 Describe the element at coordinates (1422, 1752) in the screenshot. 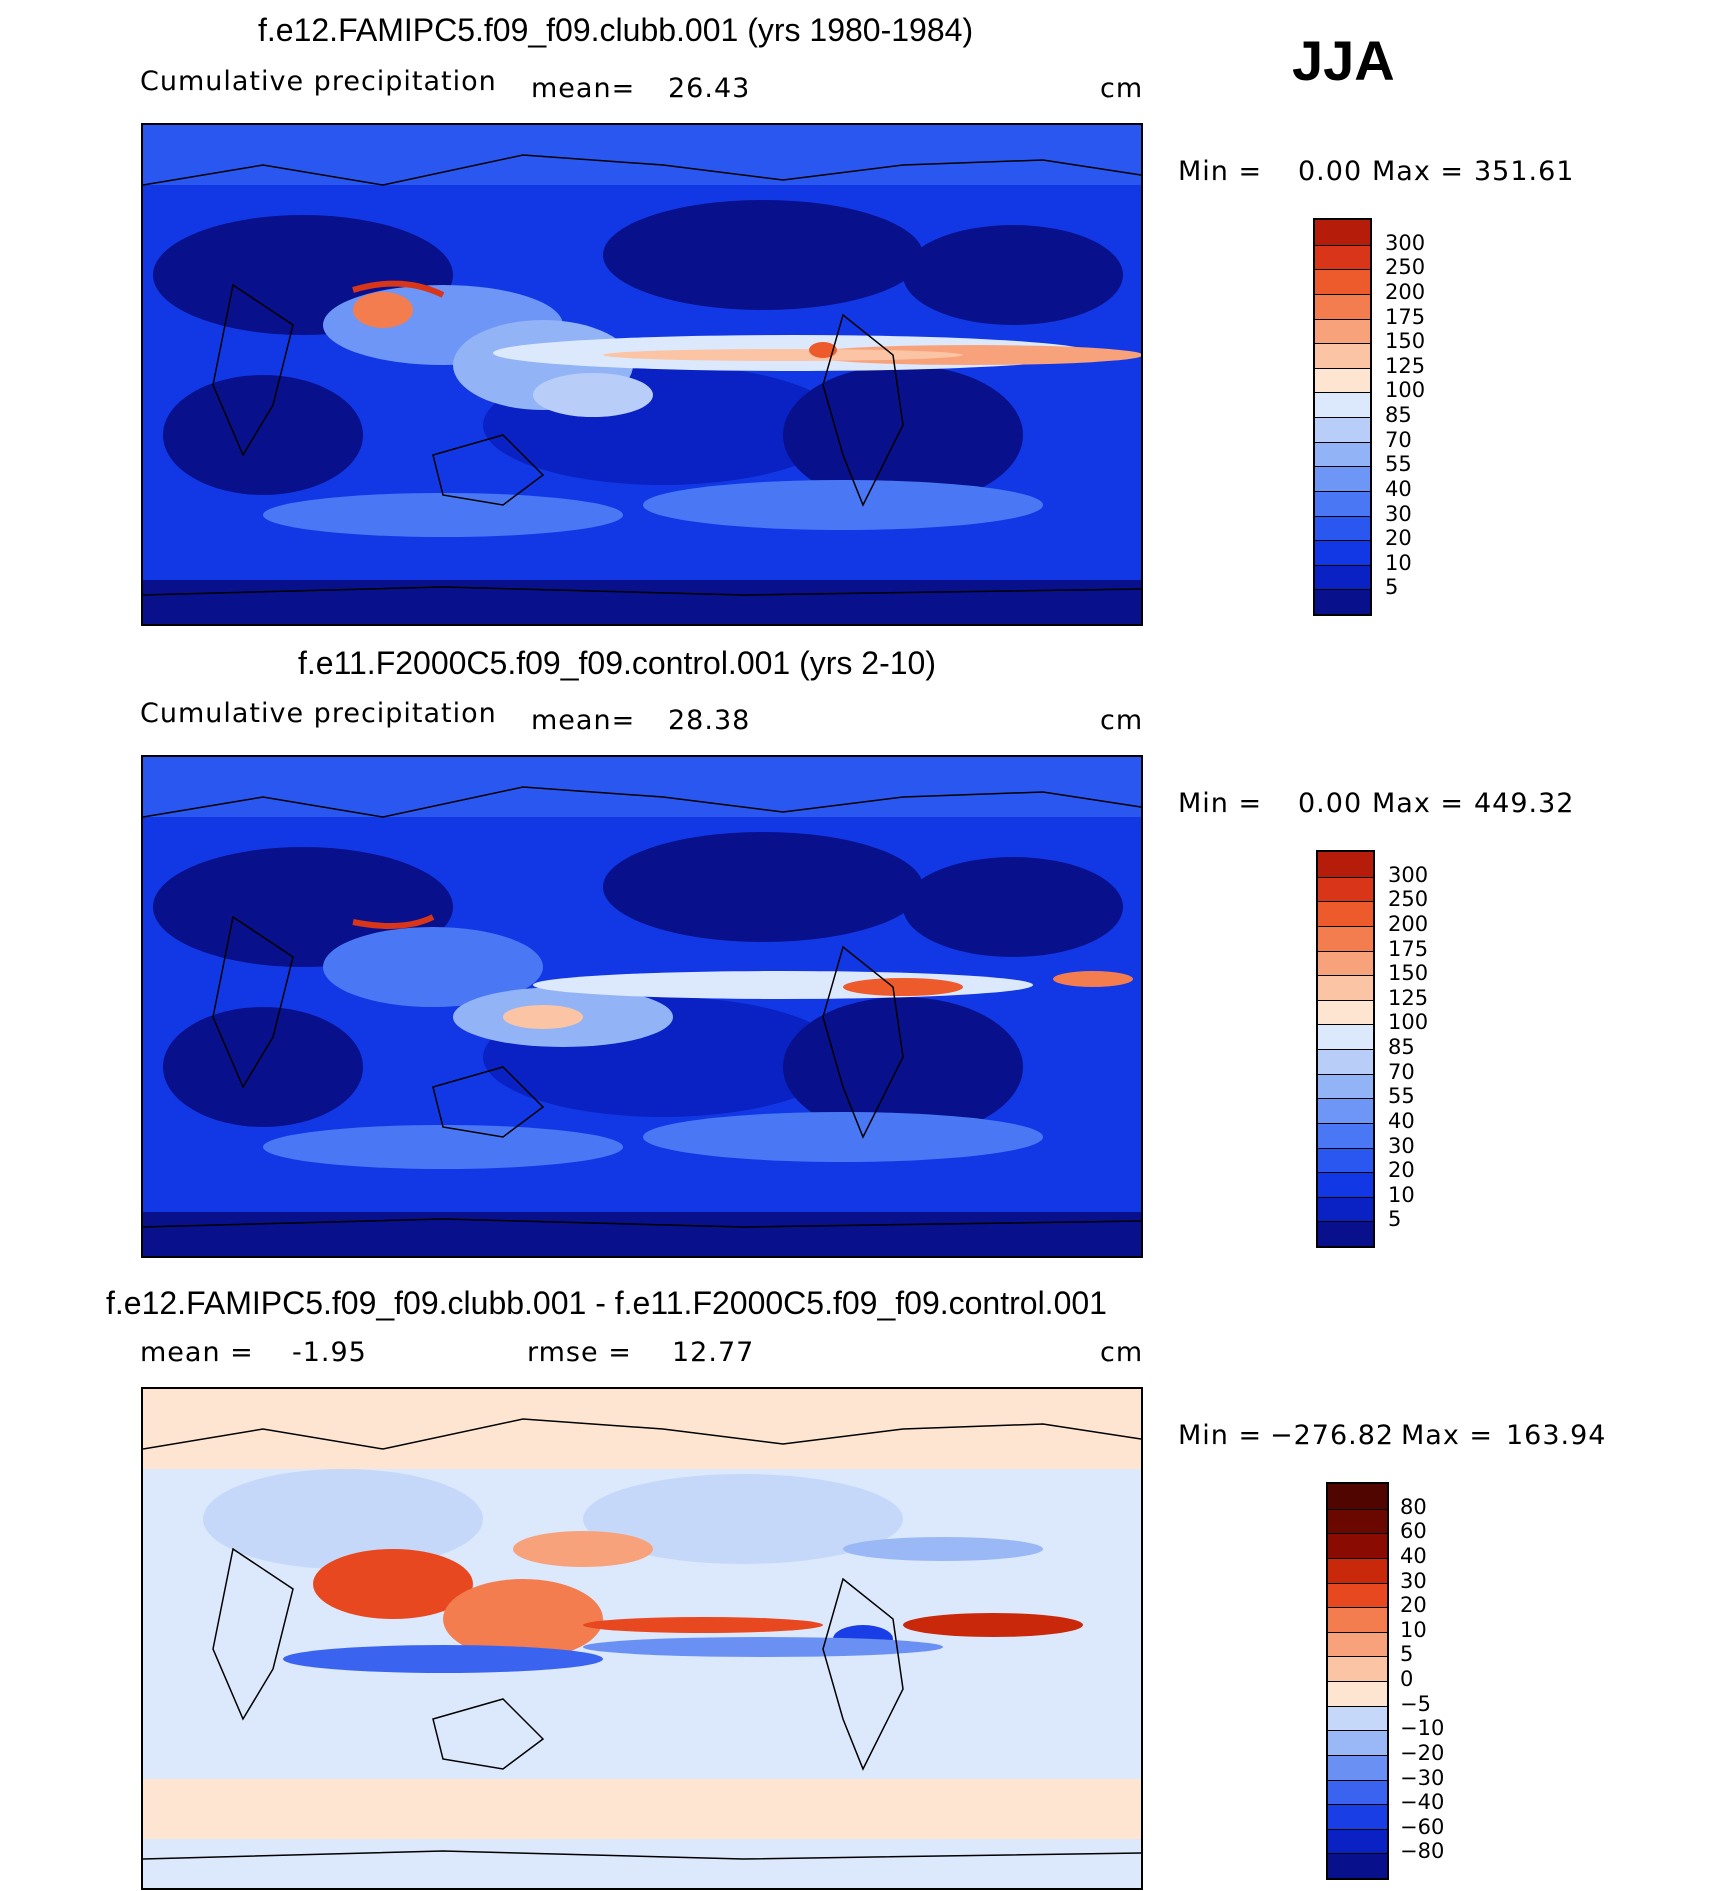

I see `colorbar-tick-label: −20` at that location.